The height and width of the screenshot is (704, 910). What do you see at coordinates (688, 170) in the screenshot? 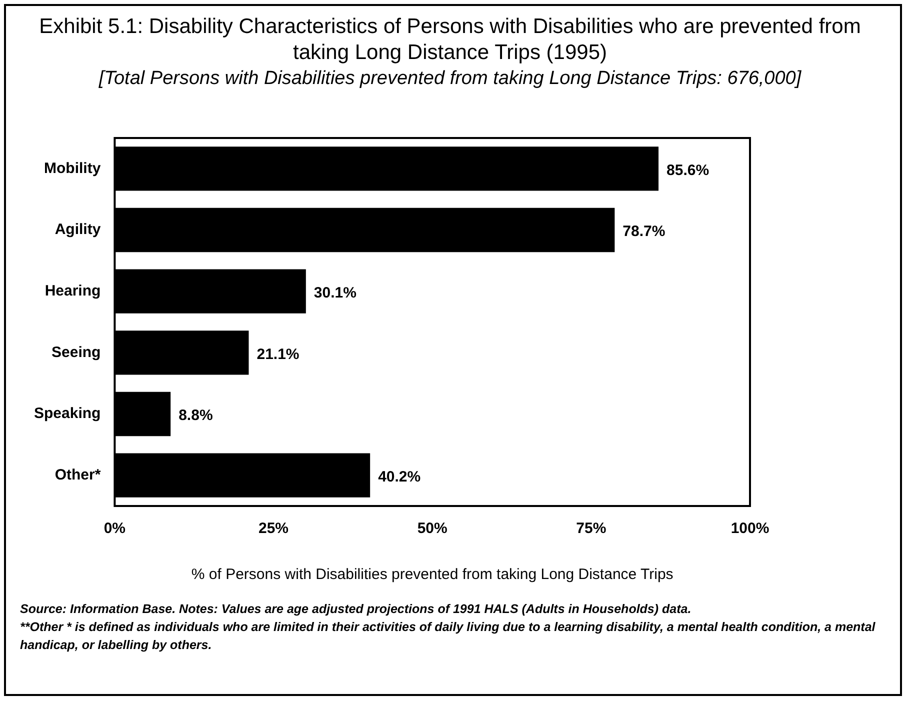
I see `data-label: 85.6%` at bounding box center [688, 170].